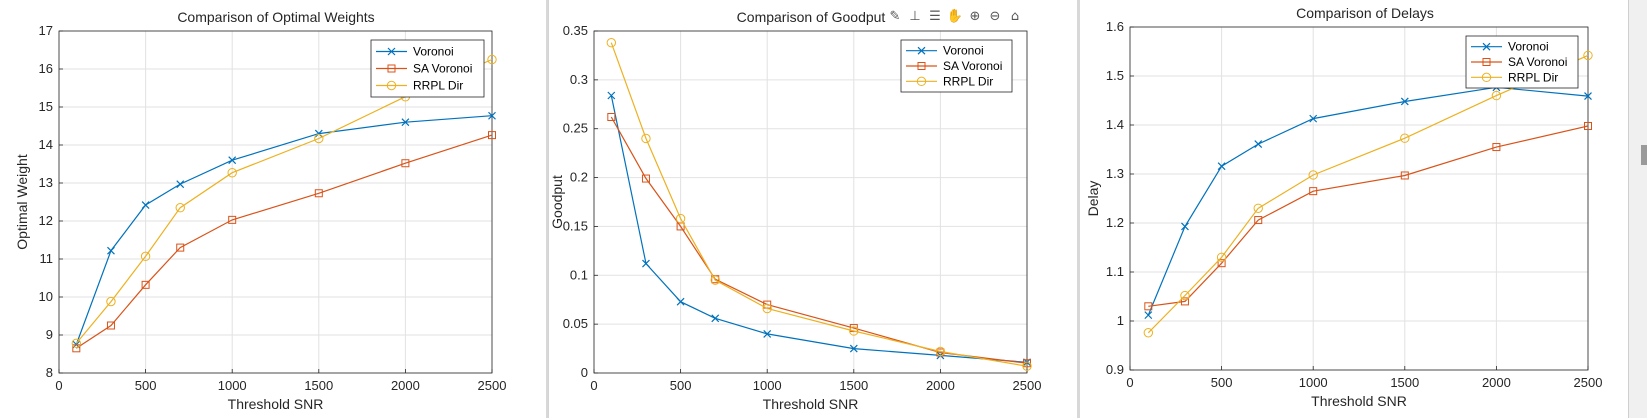 The image size is (1647, 418). What do you see at coordinates (895, 16) in the screenshot?
I see `brush-icon: ✎` at bounding box center [895, 16].